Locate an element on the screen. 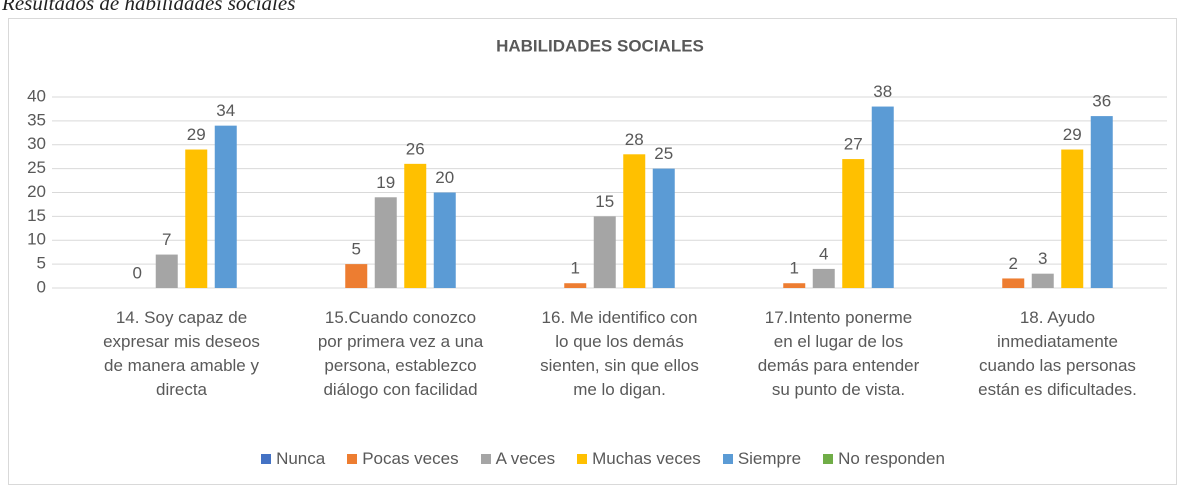 This screenshot has height=488, width=1185. legend-label: No responden is located at coordinates (891, 458).